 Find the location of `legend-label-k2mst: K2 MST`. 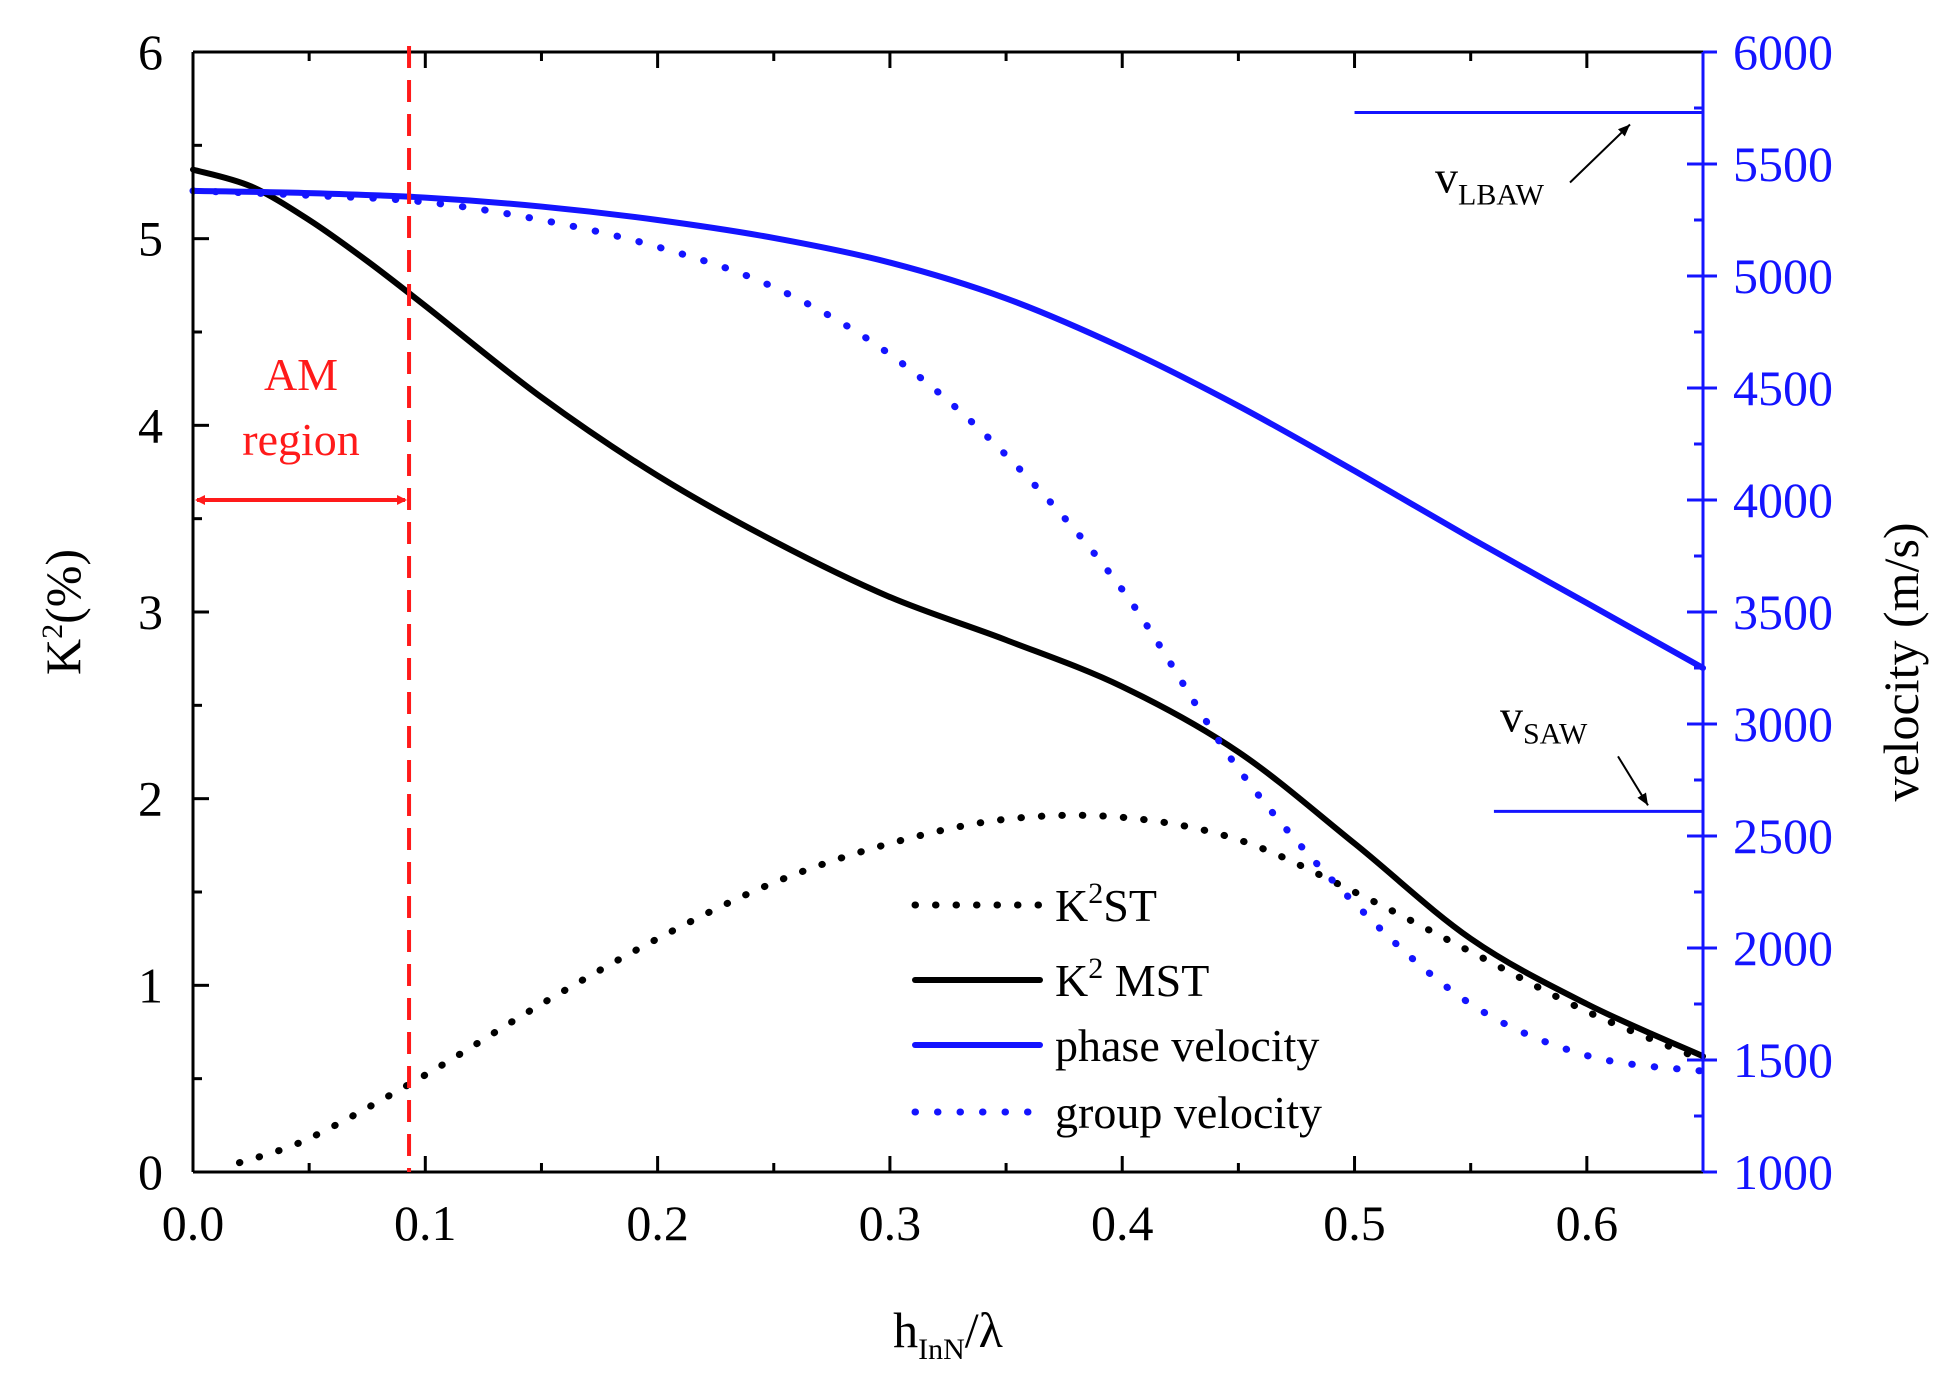

legend-label-k2mst: K2 MST is located at coordinates (1132, 979).